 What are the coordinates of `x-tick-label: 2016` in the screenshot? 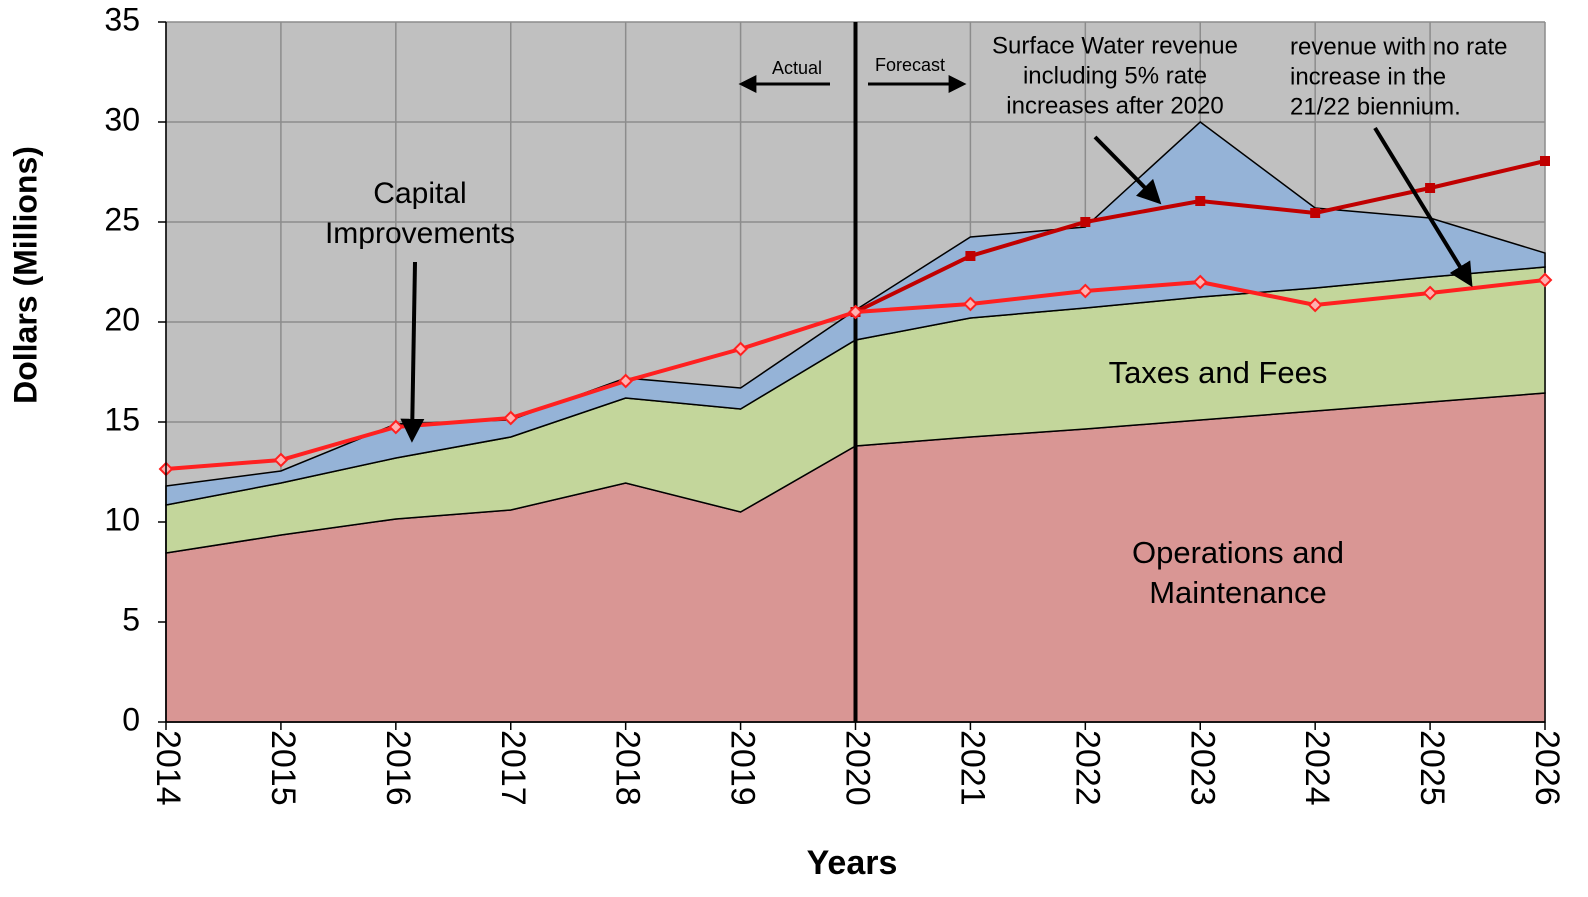 It's located at (398, 768).